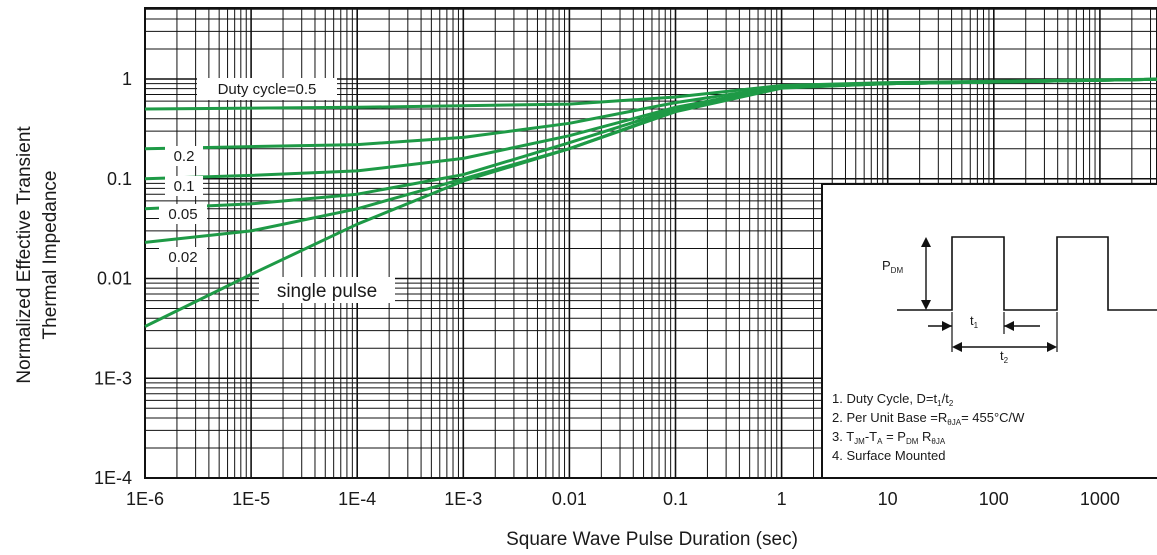 The height and width of the screenshot is (555, 1157). What do you see at coordinates (652, 539) in the screenshot?
I see `x-axis-title: Square Wave Pulse Duration (sec)` at bounding box center [652, 539].